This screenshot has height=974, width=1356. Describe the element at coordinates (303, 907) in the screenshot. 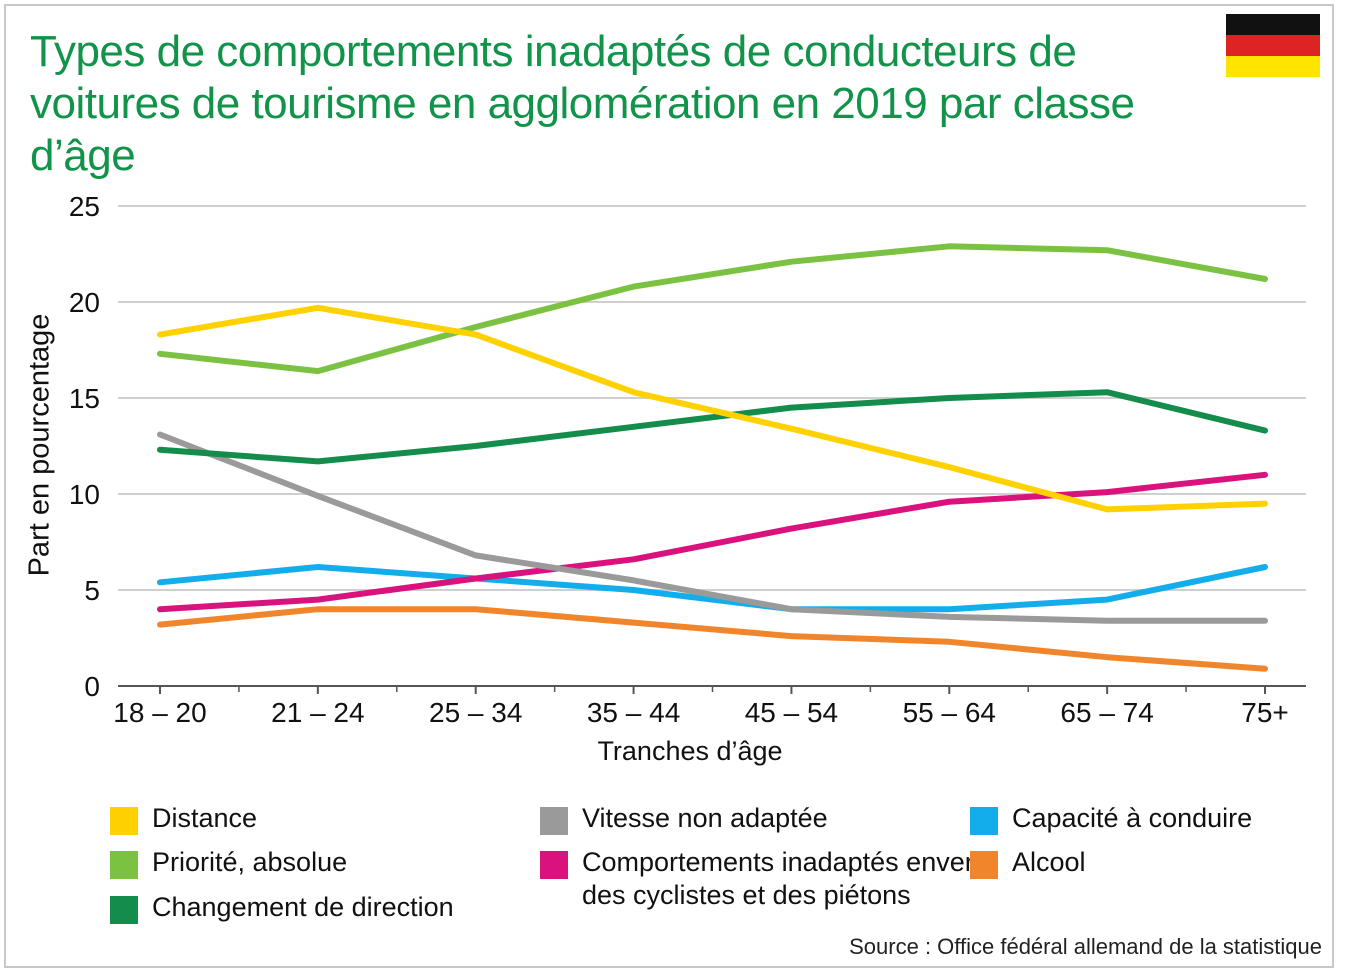

I see `legend-label: Changement de direction` at that location.